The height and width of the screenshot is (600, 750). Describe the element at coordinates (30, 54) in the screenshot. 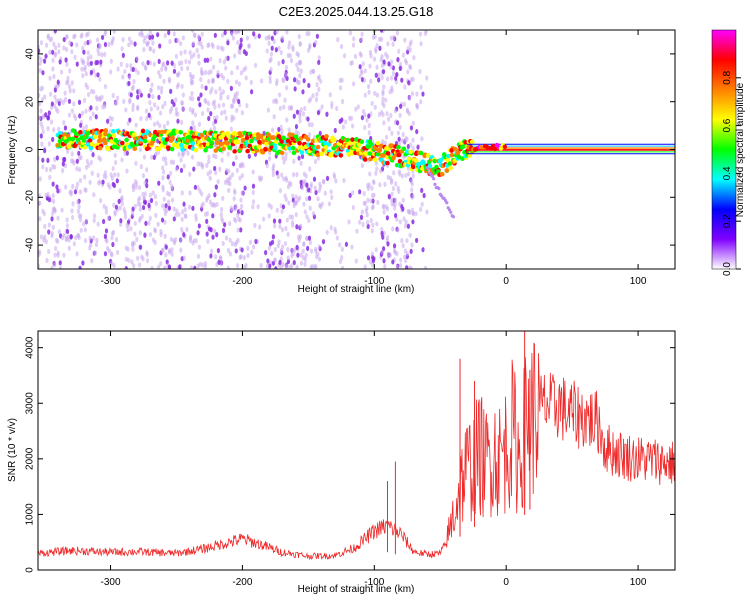

I see `spectrogram-ytick-label: 40` at that location.